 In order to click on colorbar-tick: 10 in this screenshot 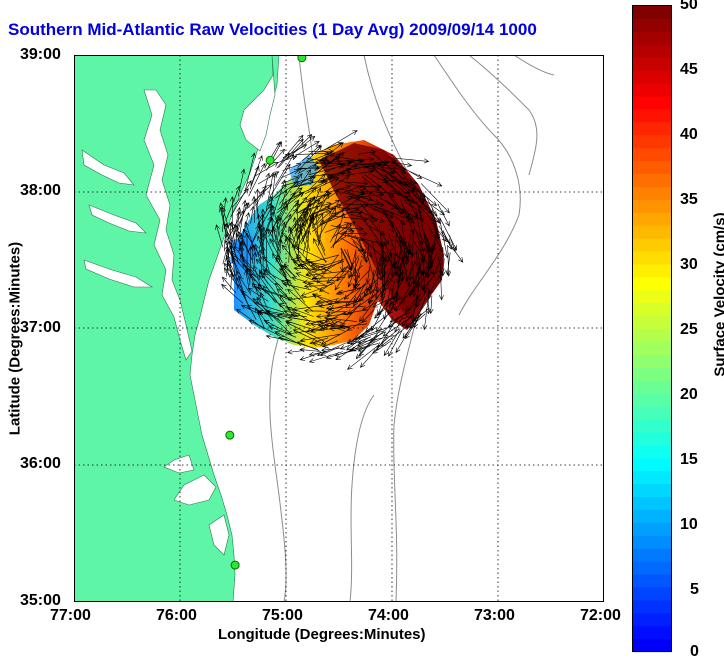, I will do `click(689, 525)`.